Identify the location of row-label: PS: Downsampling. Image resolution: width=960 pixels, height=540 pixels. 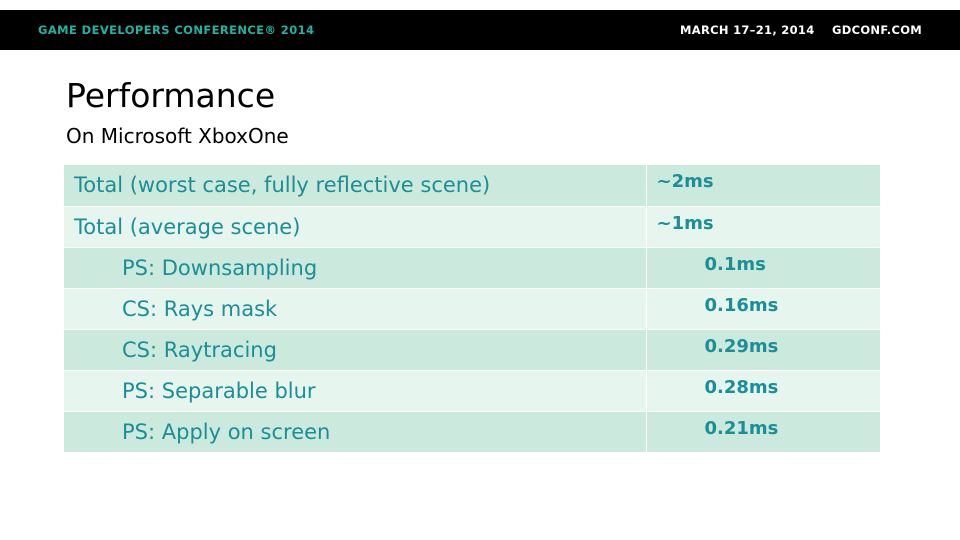
(355, 267).